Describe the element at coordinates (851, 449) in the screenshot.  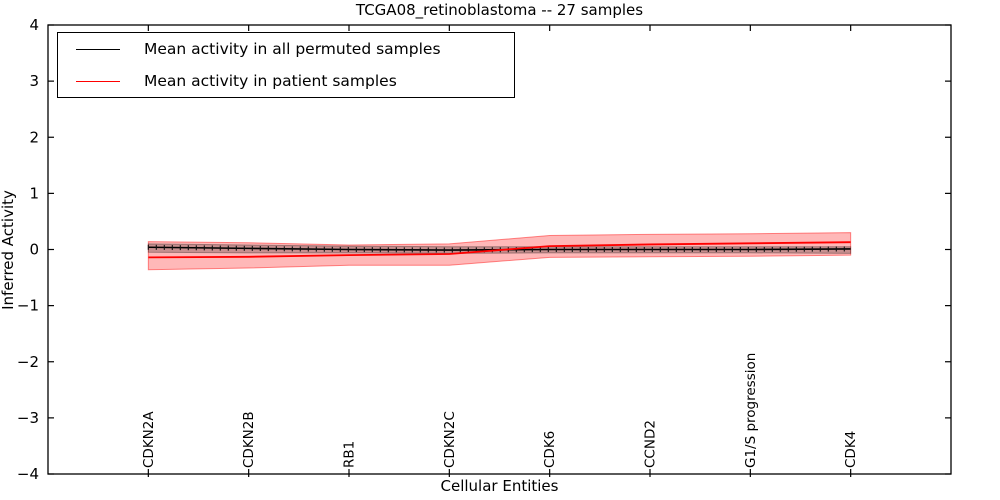
I see `x-tick-label: CDK4` at that location.